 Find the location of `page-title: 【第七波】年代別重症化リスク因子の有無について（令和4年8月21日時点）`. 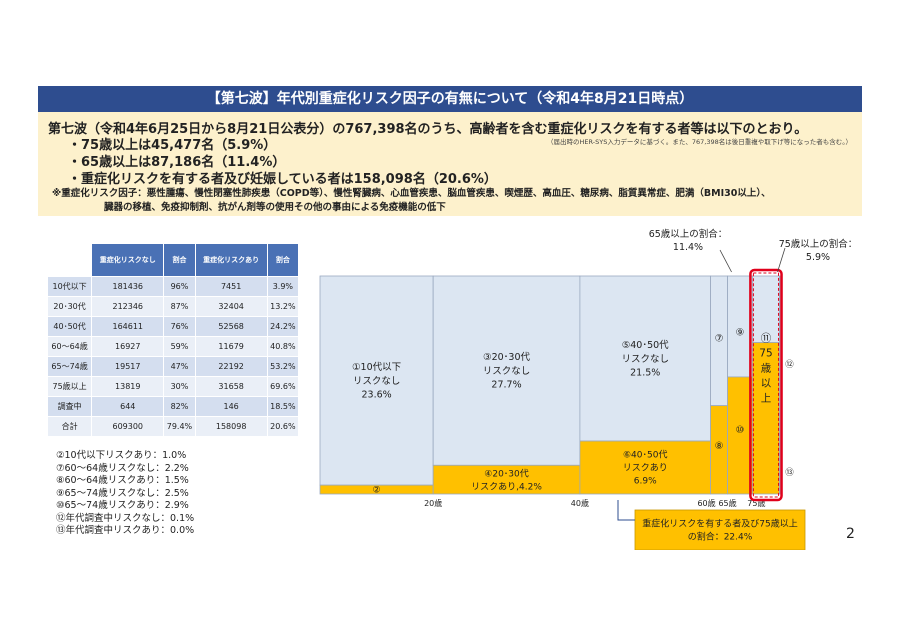

page-title: 【第七波】年代別重症化リスク因子の有無について（令和4年8月21日時点） is located at coordinates (450, 99).